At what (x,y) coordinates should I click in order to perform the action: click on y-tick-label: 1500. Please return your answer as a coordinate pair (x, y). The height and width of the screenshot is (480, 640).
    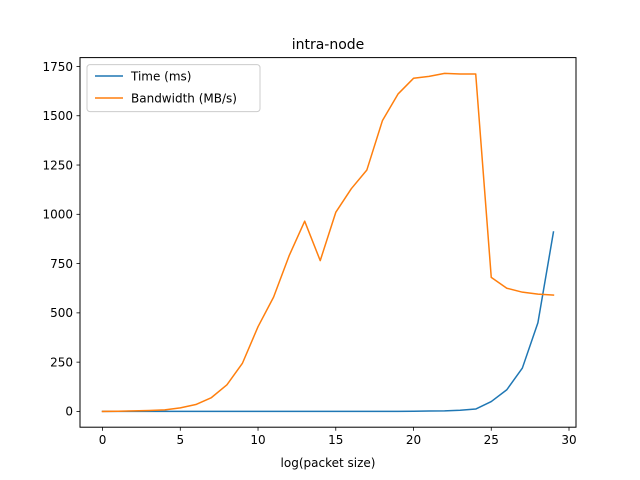
    Looking at the image, I should click on (57, 116).